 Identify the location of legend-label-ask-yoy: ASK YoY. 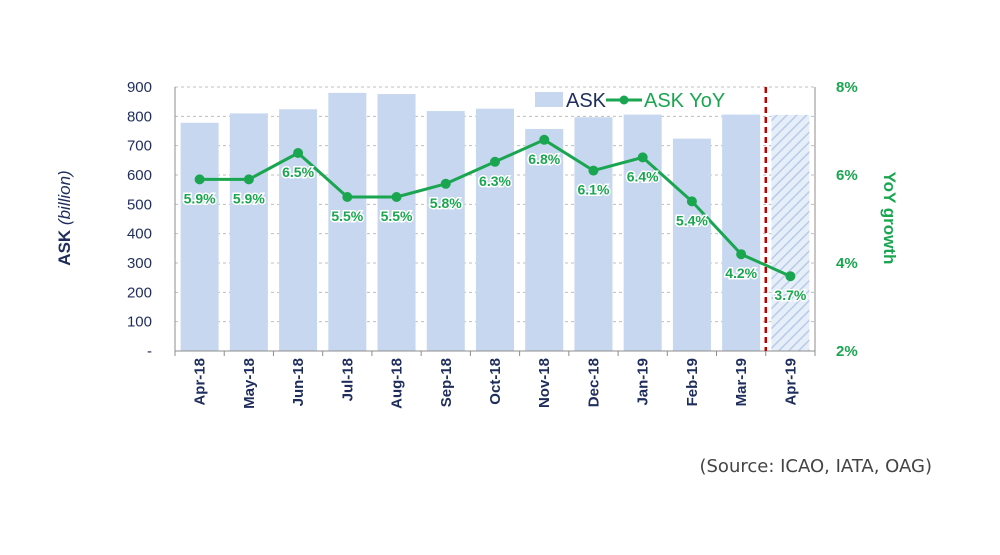
(684, 101).